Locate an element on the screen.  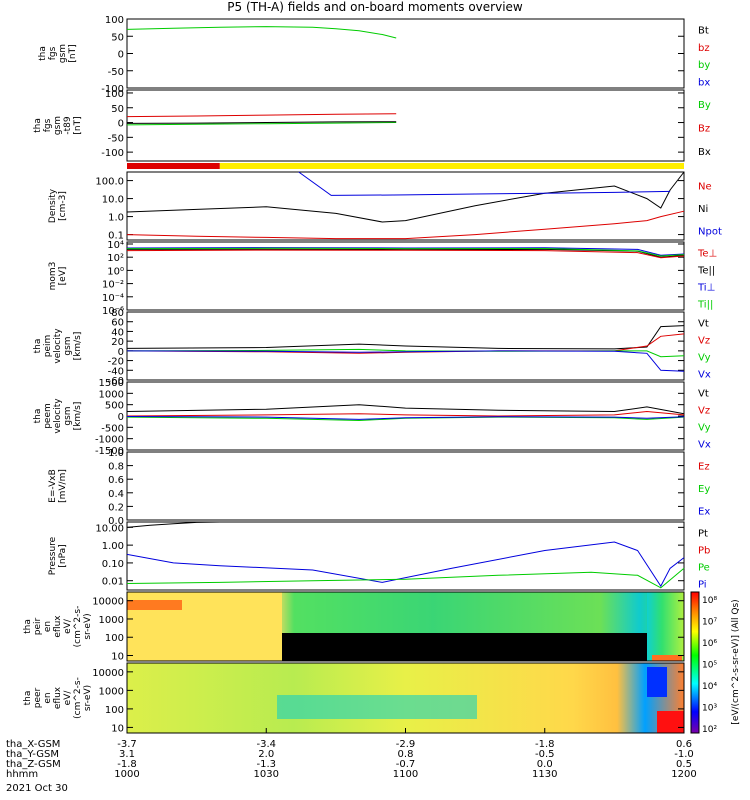
legend-entry: Ti|| is located at coordinates (705, 305).